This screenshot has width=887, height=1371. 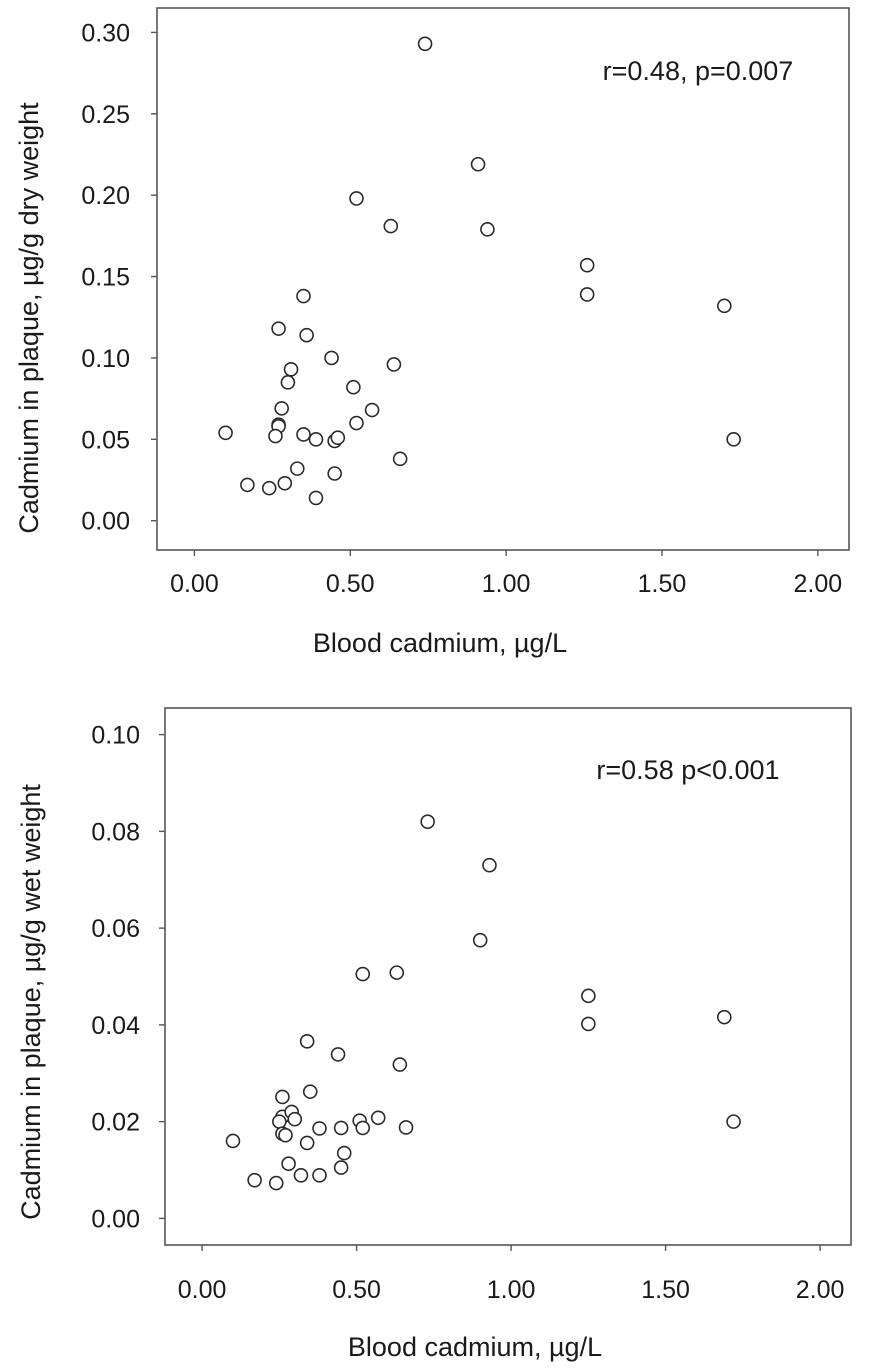 I want to click on y-tick-label: 0.08, so click(x=115, y=832).